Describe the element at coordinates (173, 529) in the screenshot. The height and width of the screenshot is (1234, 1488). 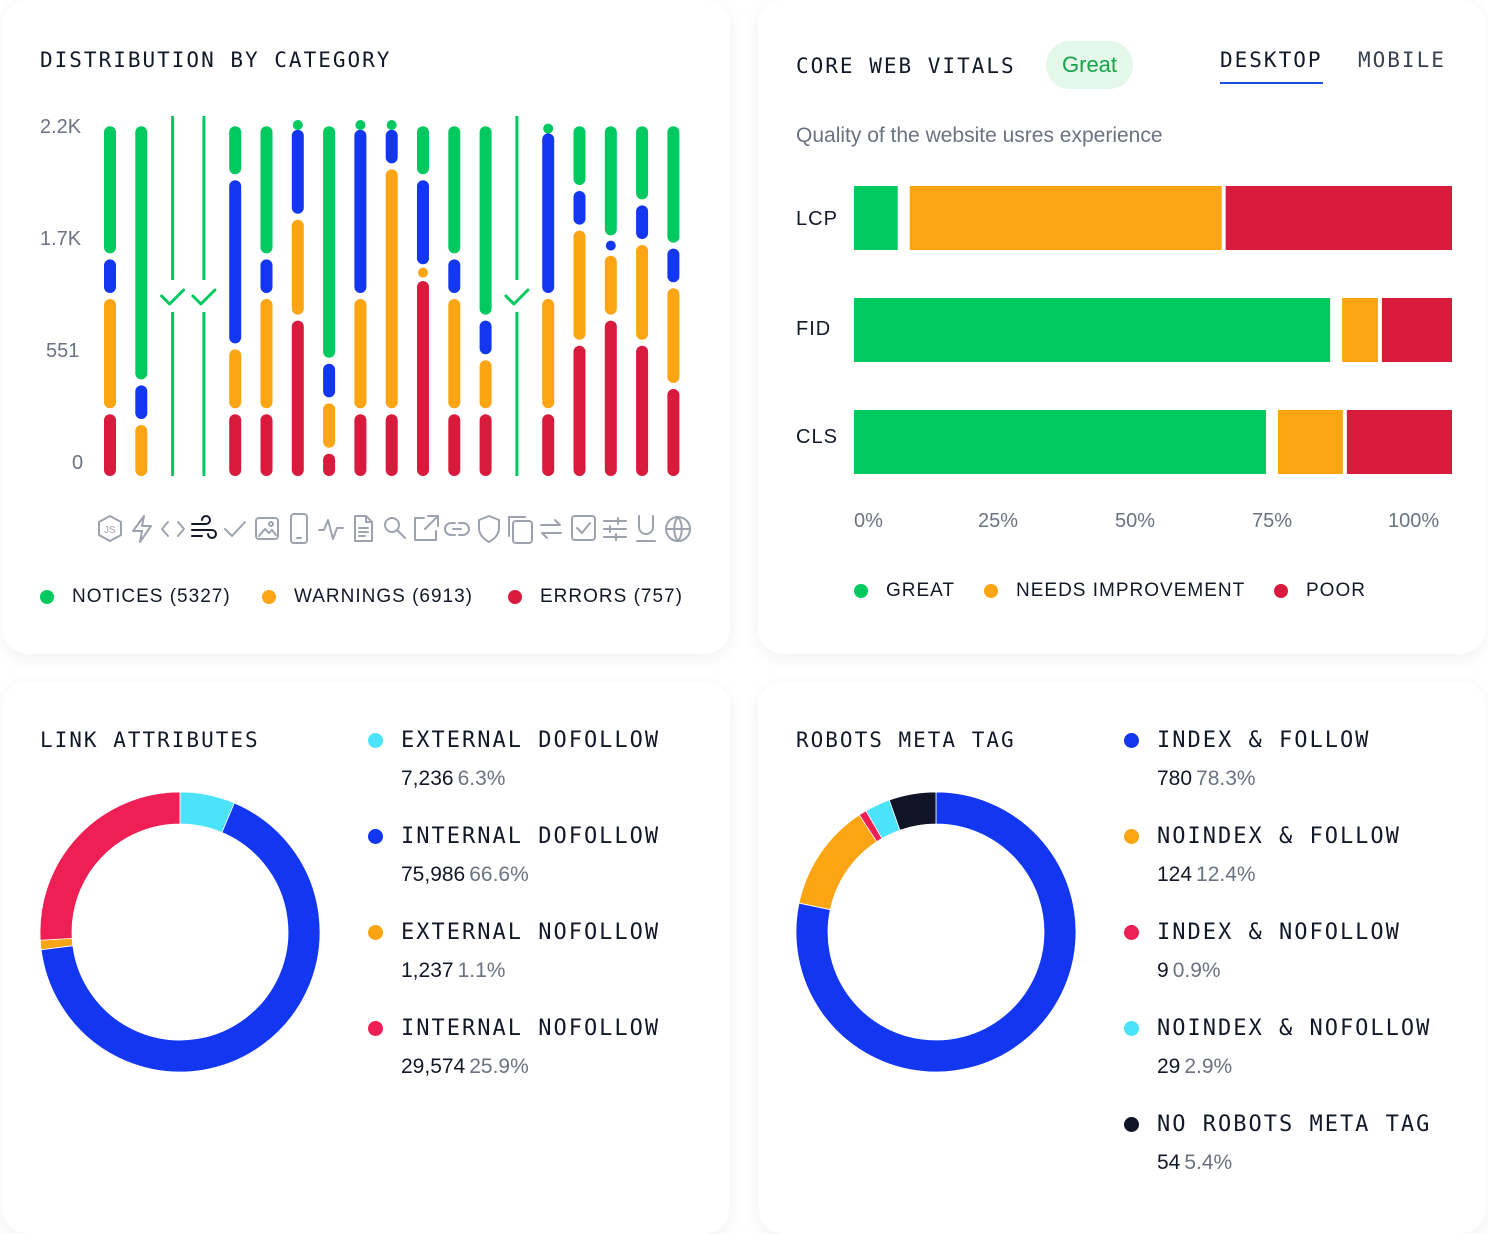
I see `code-icon` at that location.